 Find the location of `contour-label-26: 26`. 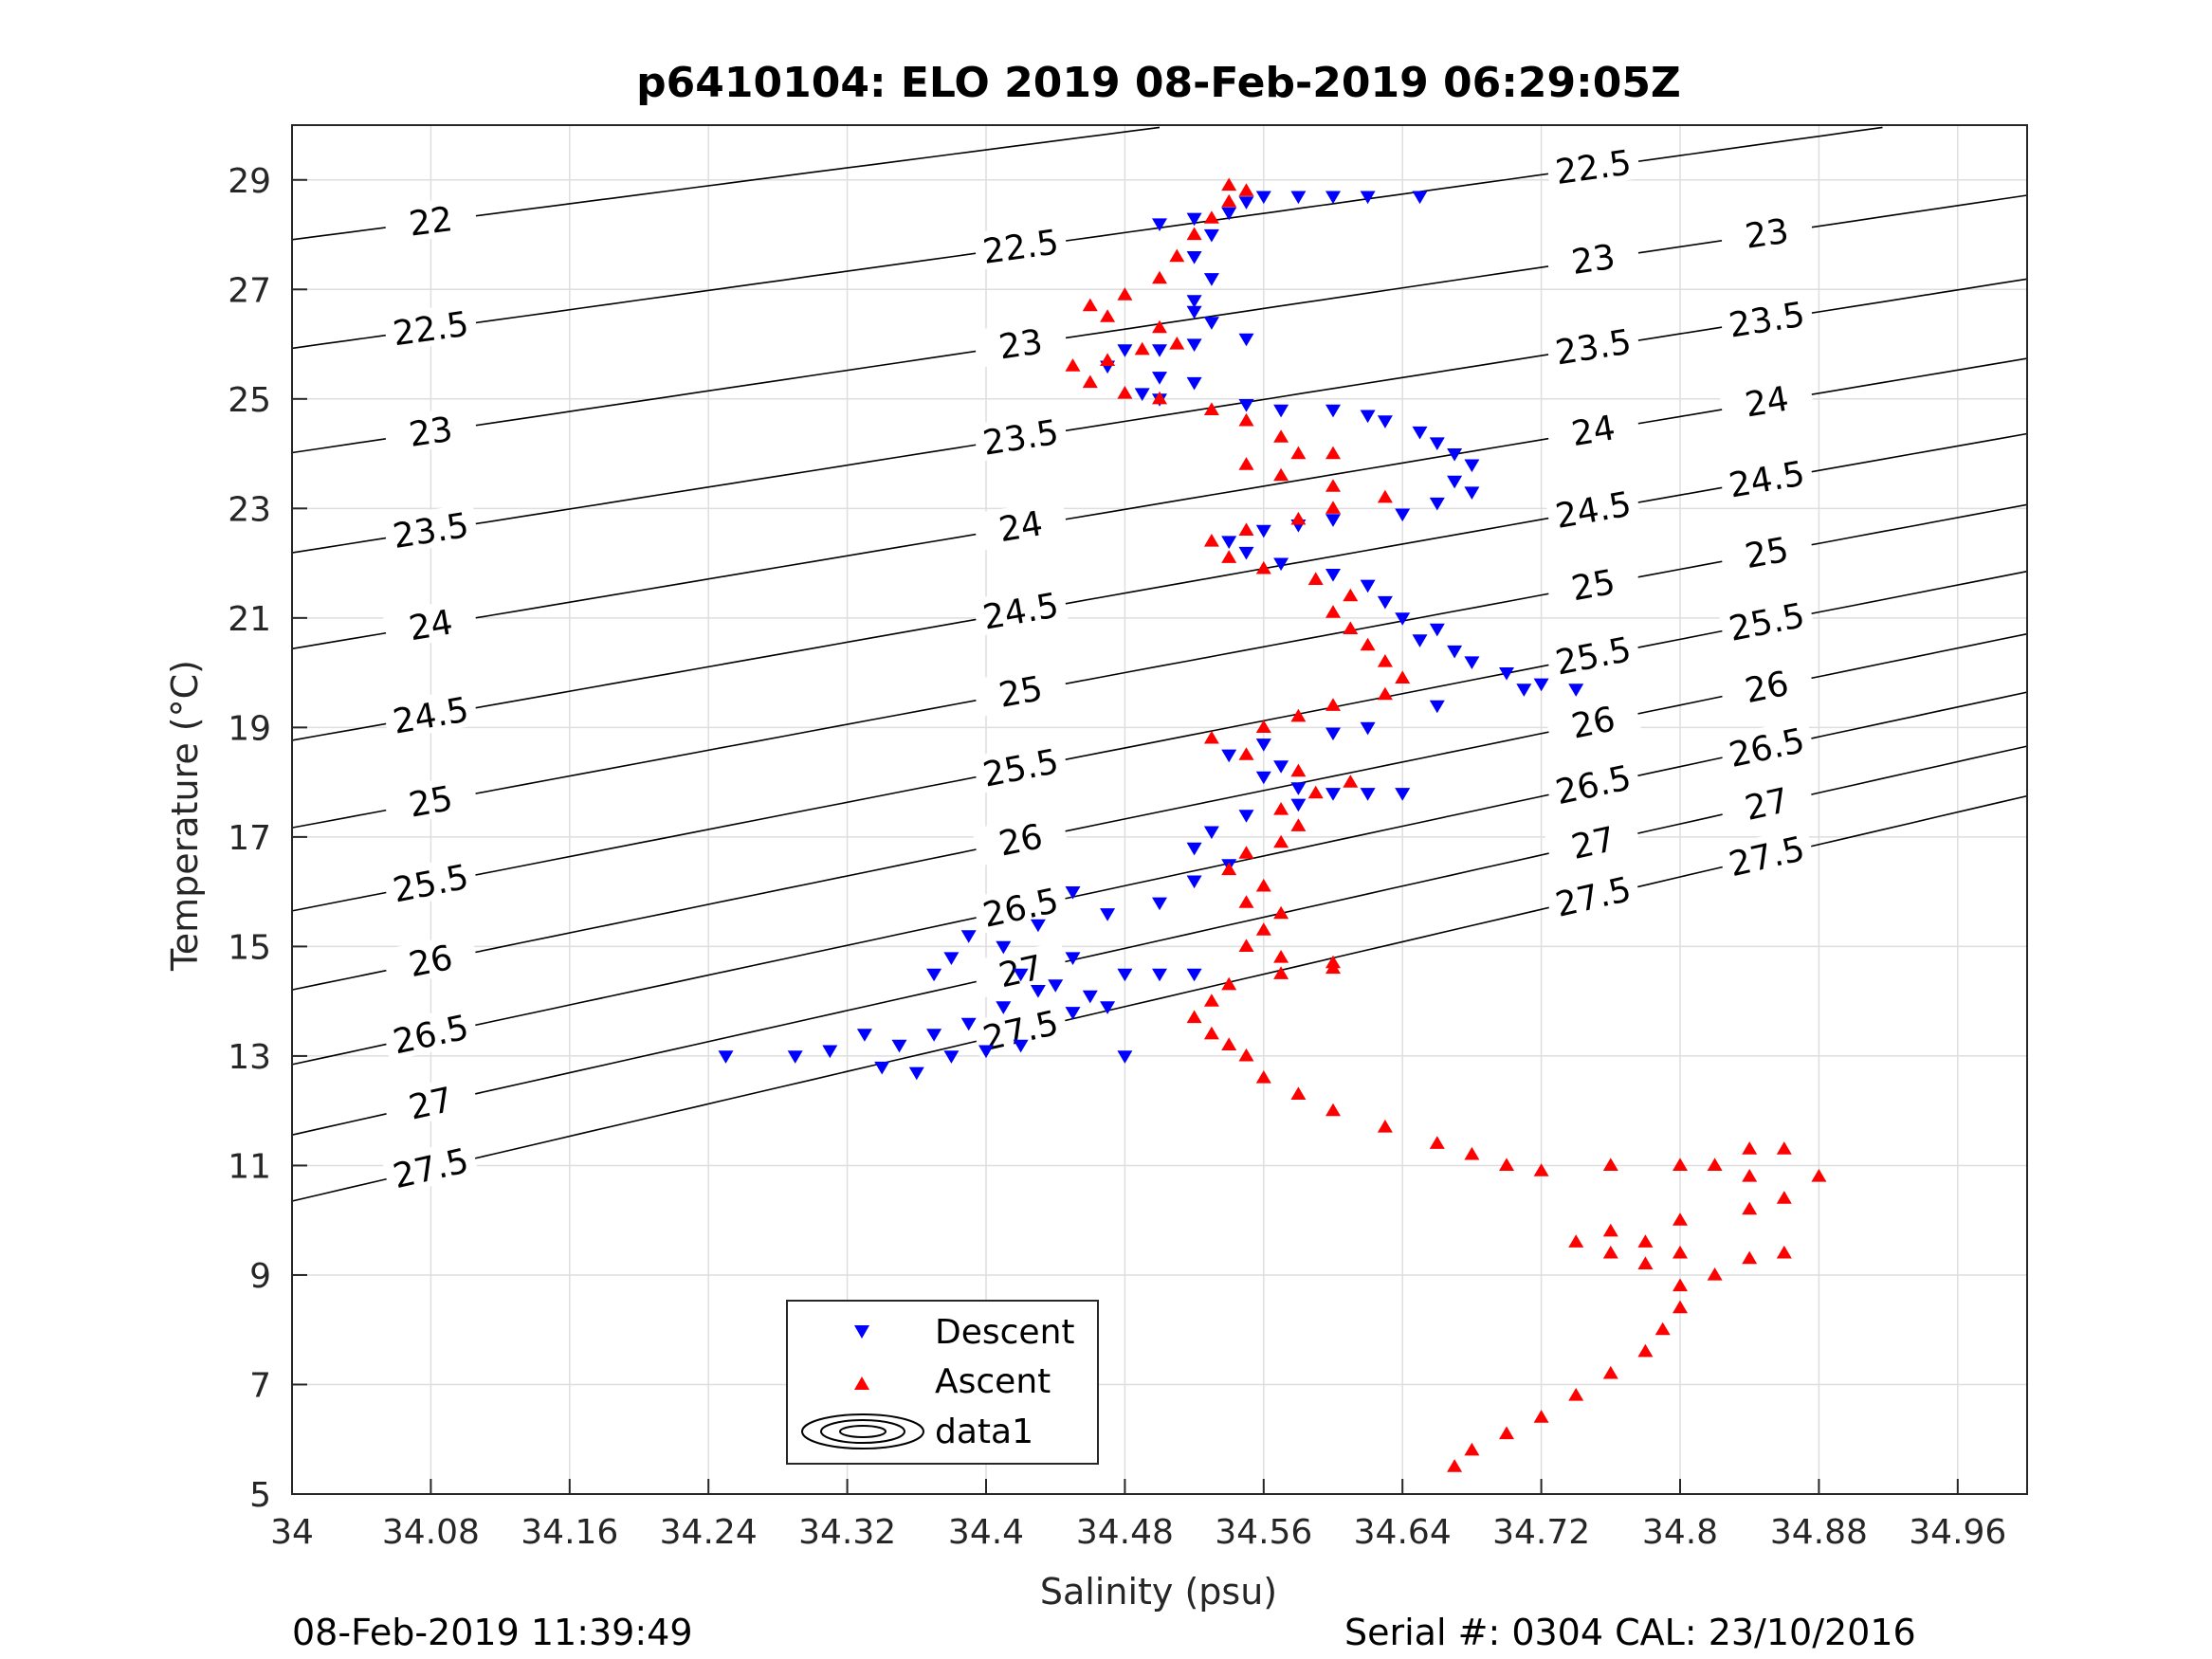

contour-label-26: 26 is located at coordinates (1021, 840).